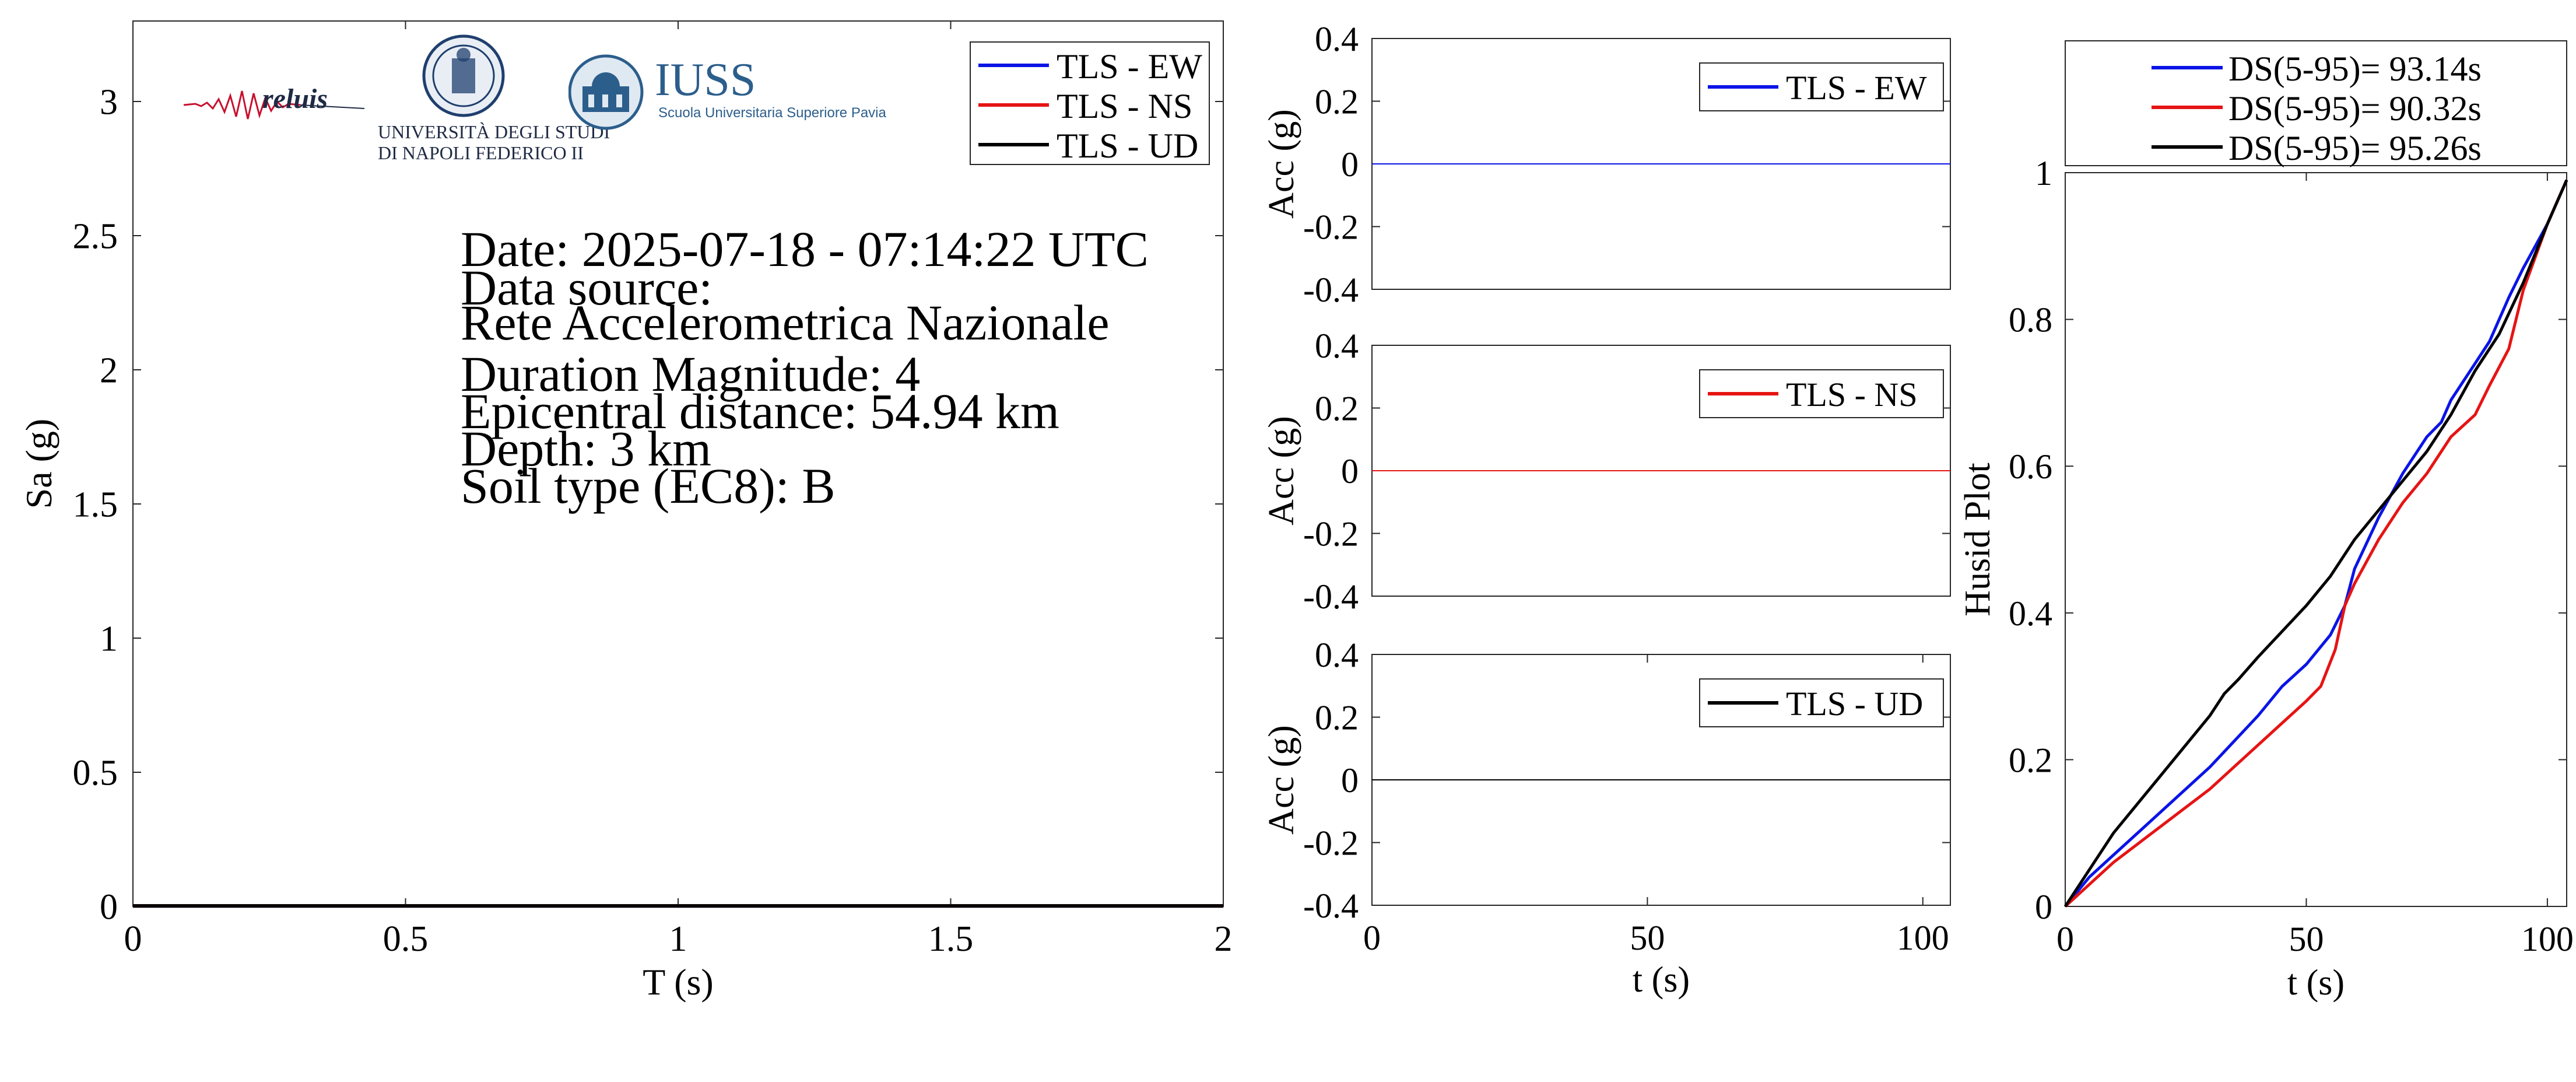 The image size is (2576, 1082). What do you see at coordinates (95, 237) in the screenshot?
I see `y-tick-label: 2.5` at bounding box center [95, 237].